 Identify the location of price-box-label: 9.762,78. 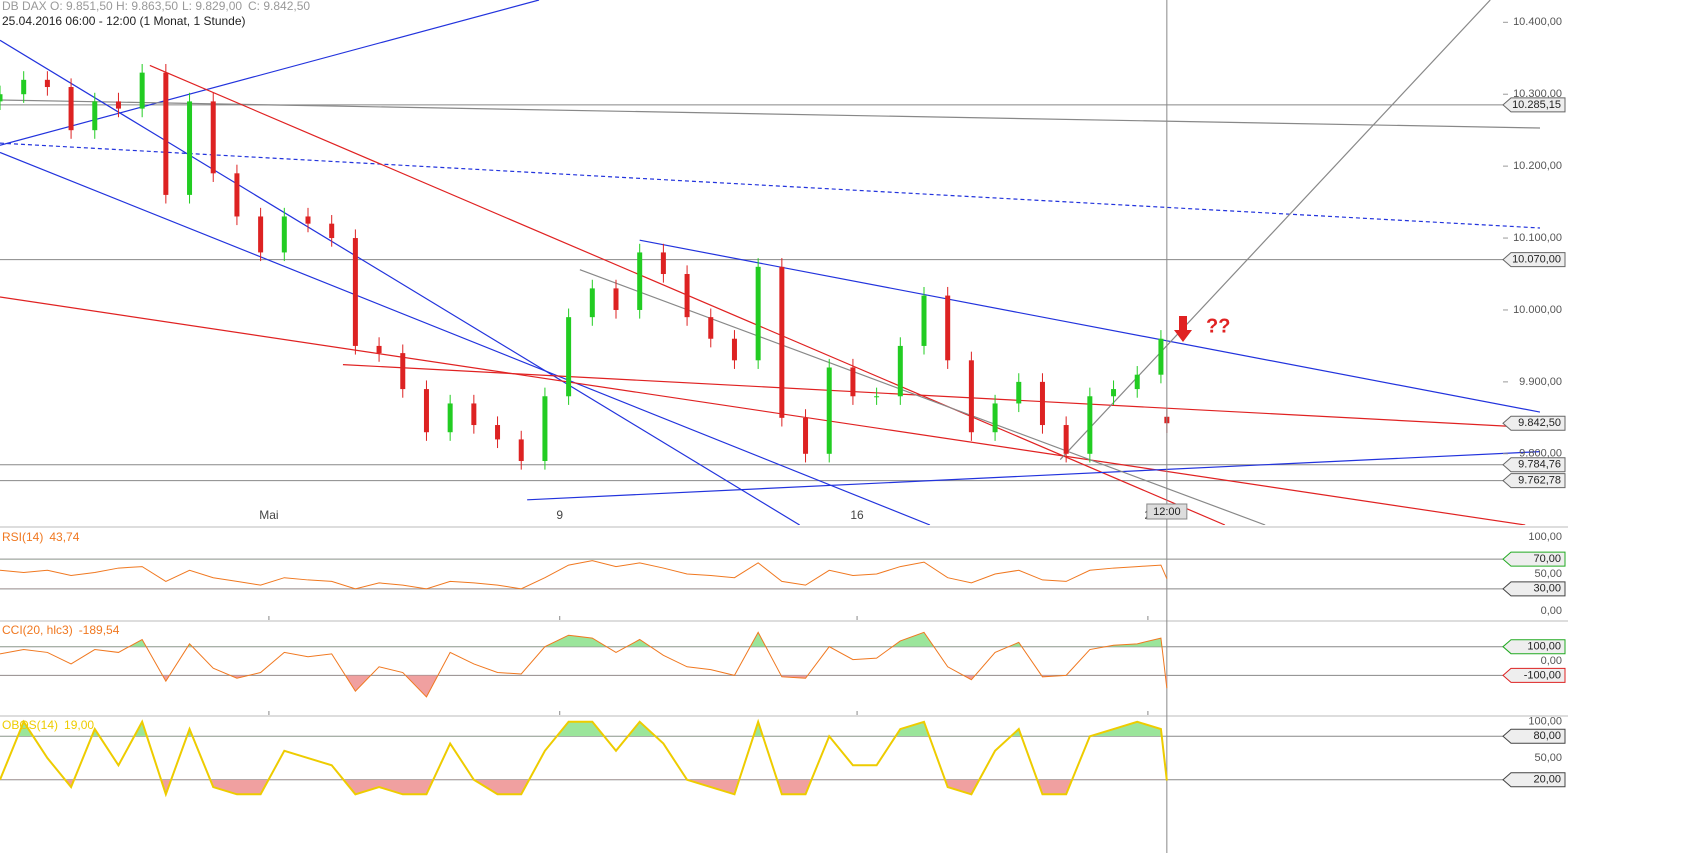
(1539, 480).